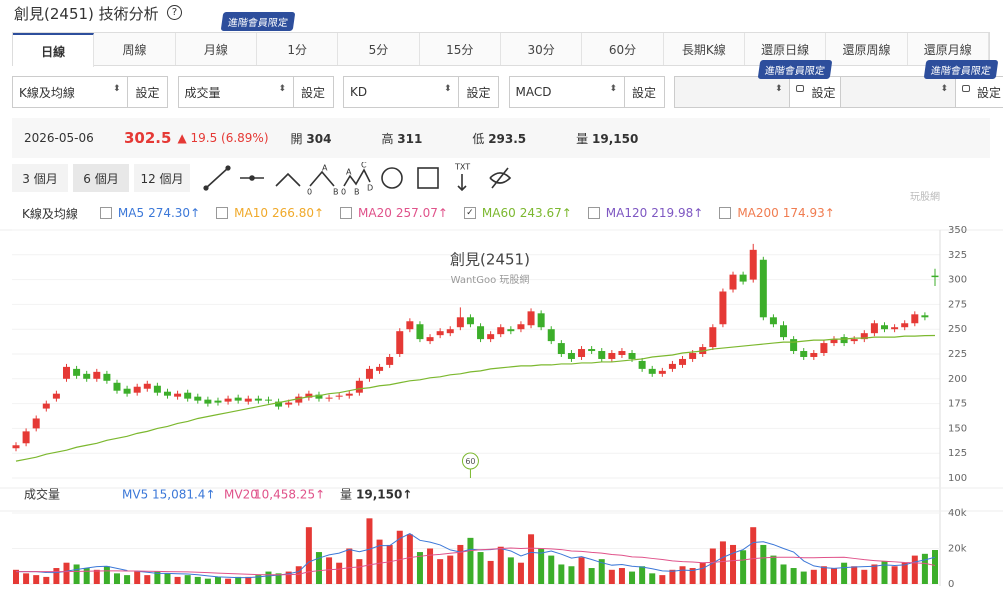 This screenshot has height=594, width=1003. Describe the element at coordinates (258, 21) in the screenshot. I see `badge: 進階會員限定` at that location.